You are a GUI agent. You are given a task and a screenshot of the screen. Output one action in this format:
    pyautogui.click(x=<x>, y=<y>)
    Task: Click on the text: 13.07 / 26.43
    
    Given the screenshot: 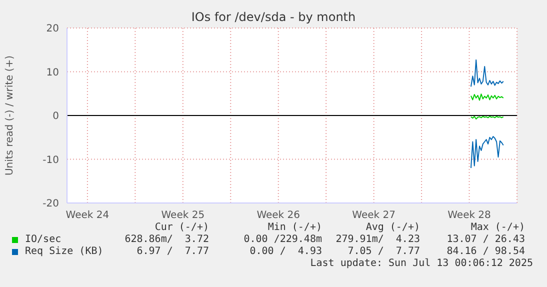 What is the action you would take?
    pyautogui.click(x=485, y=239)
    